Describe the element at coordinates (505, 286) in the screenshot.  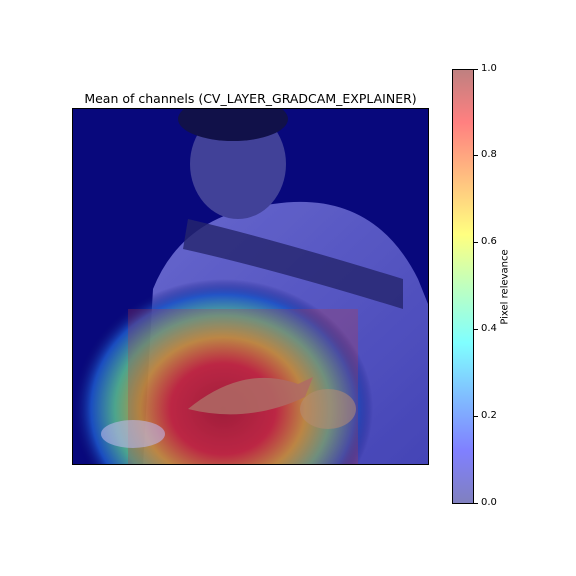
I see `colorbar-label: Pixel relevance` at that location.